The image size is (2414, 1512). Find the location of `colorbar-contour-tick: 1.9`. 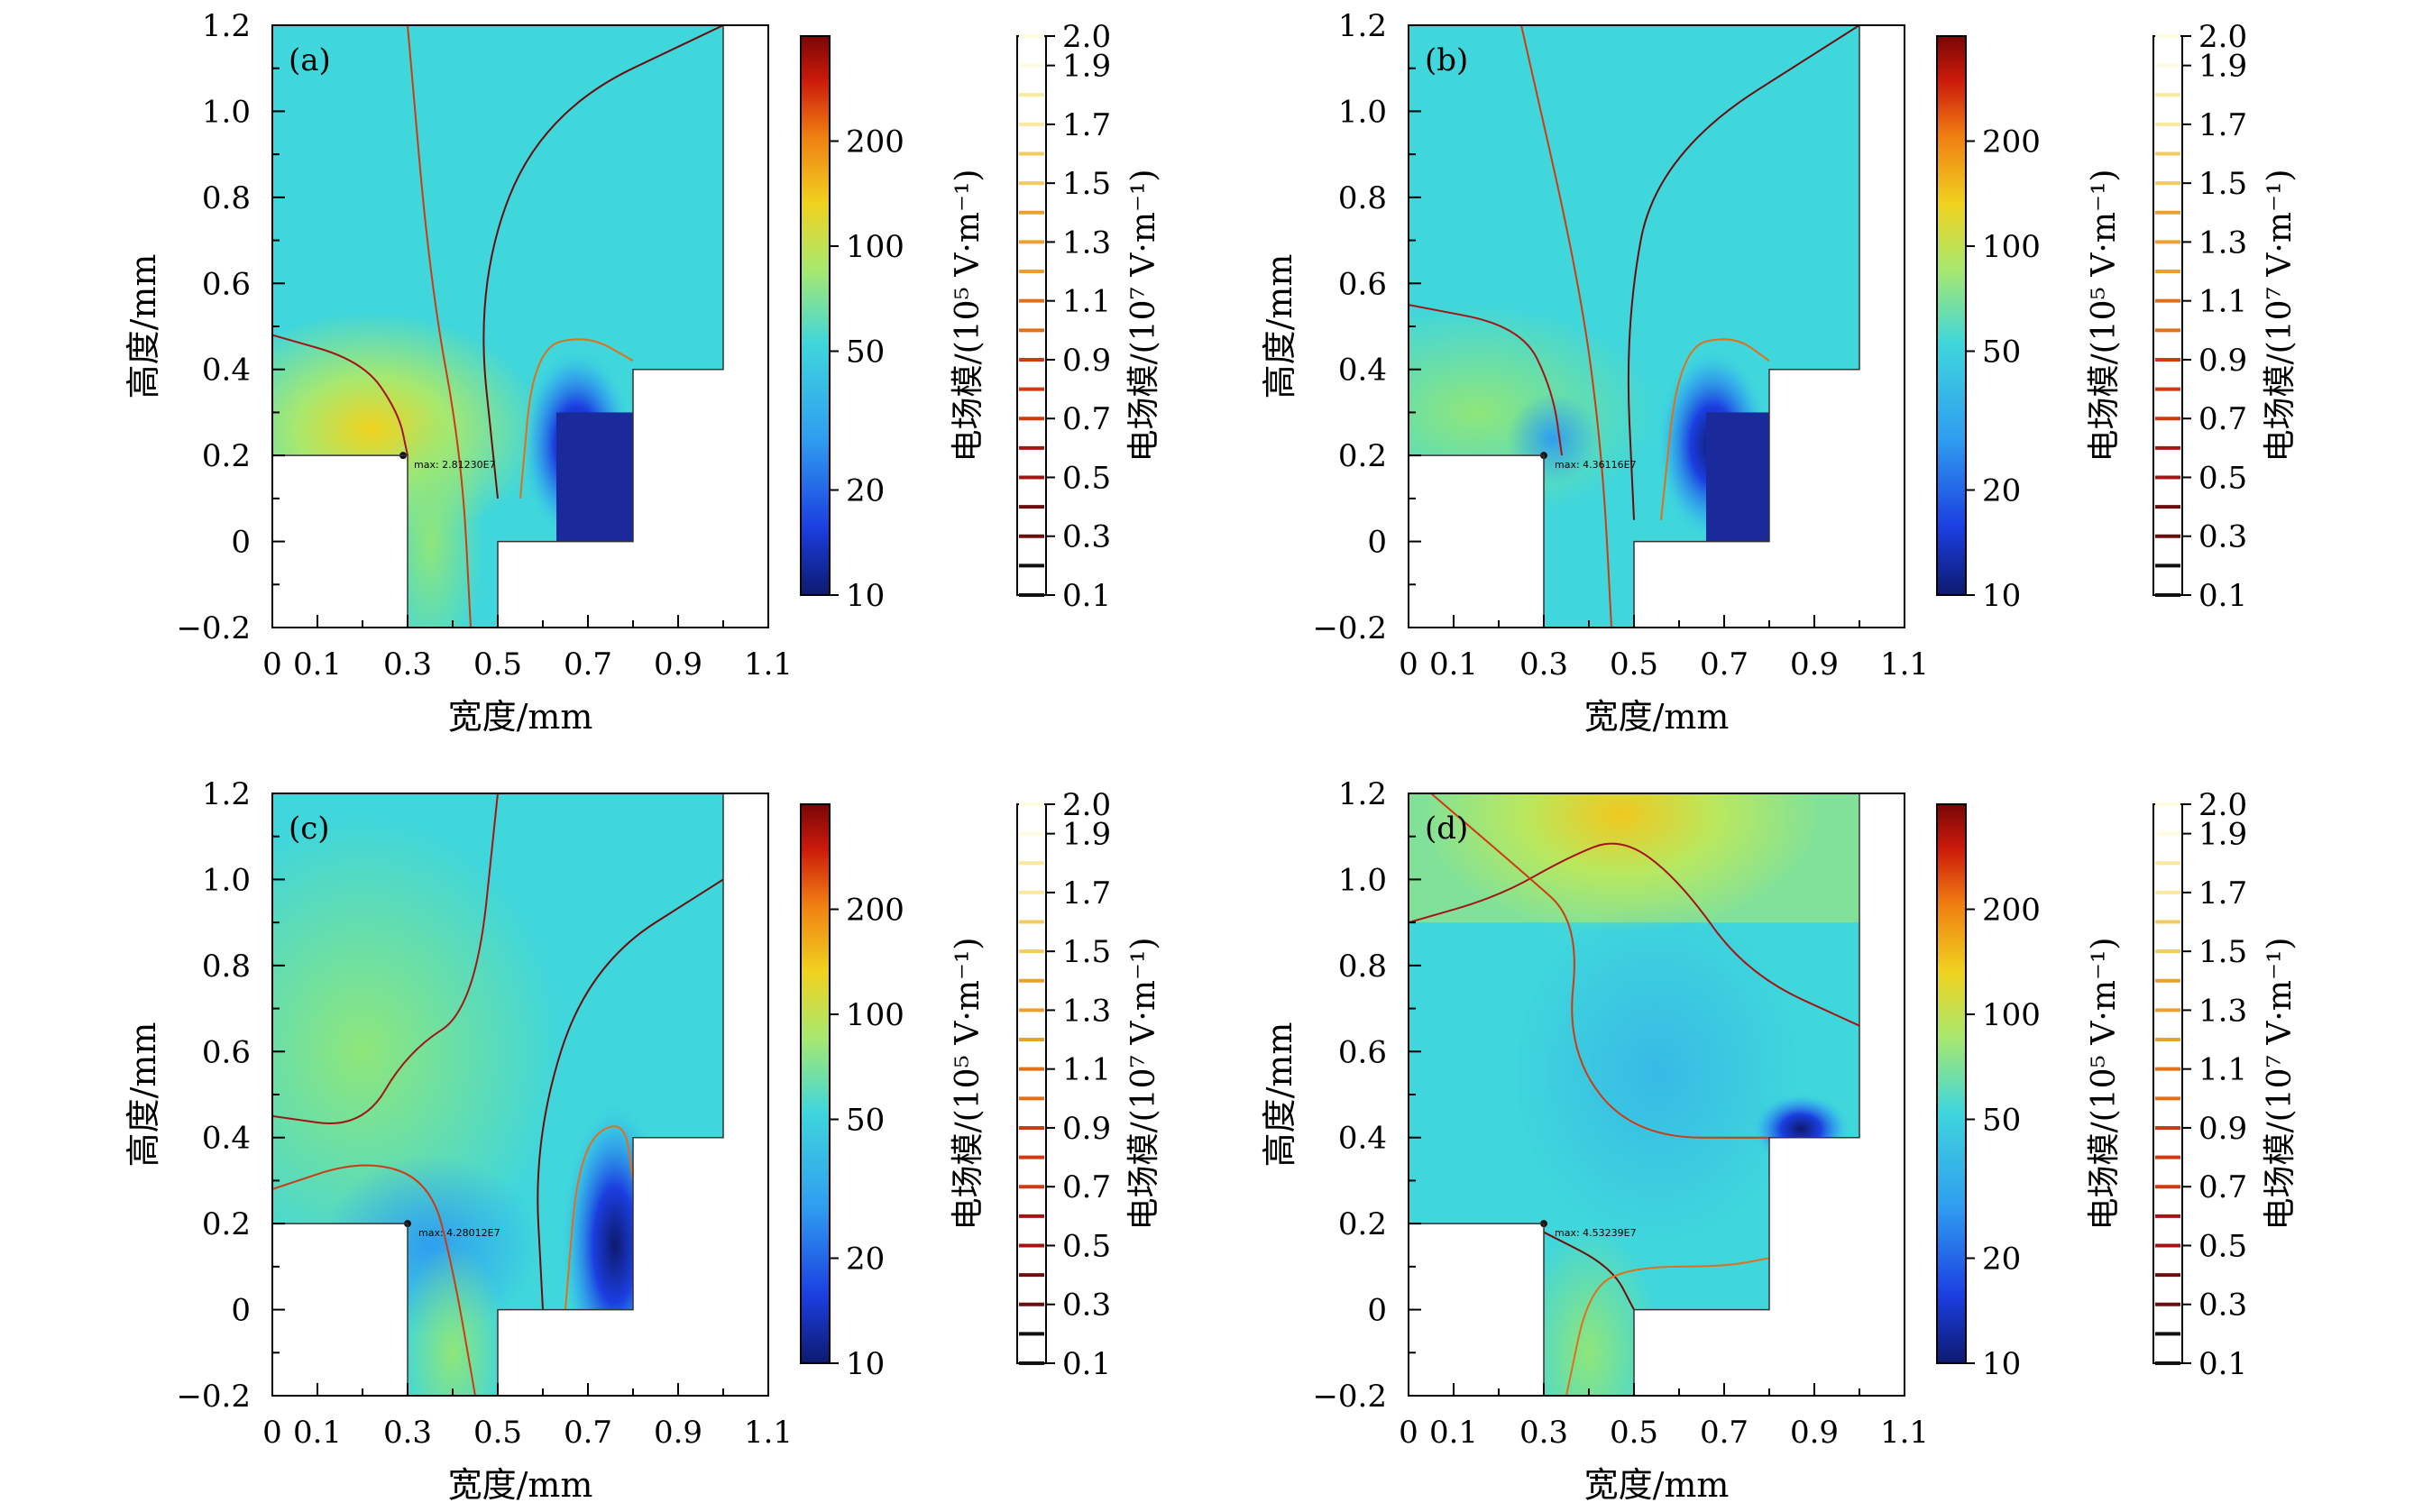

colorbar-contour-tick: 1.9 is located at coordinates (1086, 835).